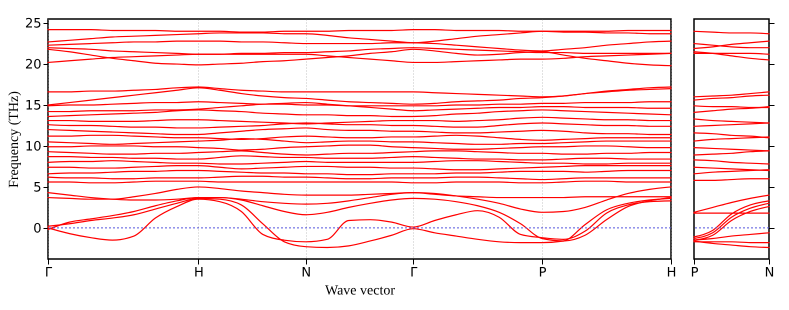 This screenshot has height=310, width=789. I want to click on y-tick-label: 25, so click(33, 24).